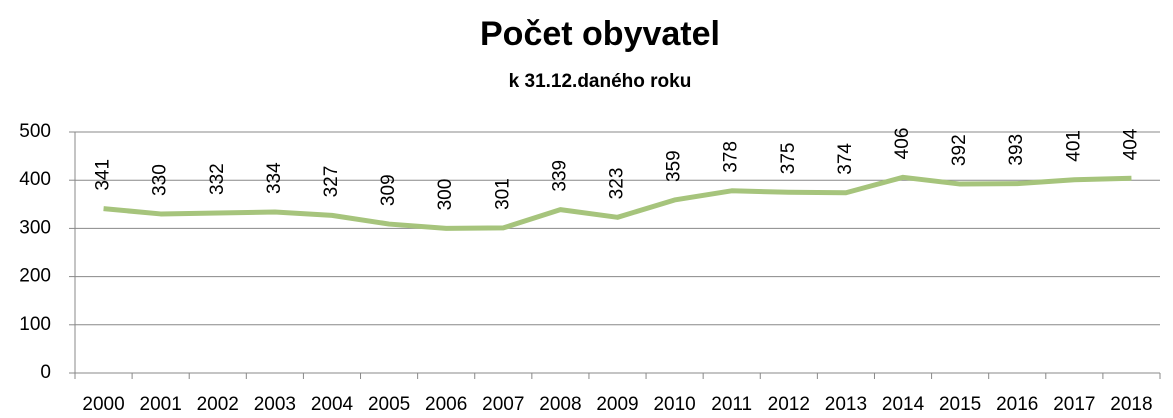  Describe the element at coordinates (959, 150) in the screenshot. I see `data-label: 392` at that location.